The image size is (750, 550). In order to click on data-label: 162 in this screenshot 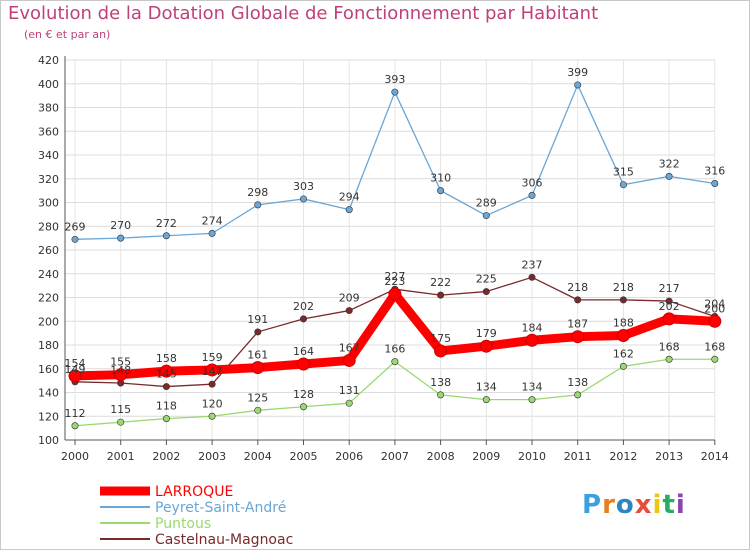, I will do `click(623, 353)`.